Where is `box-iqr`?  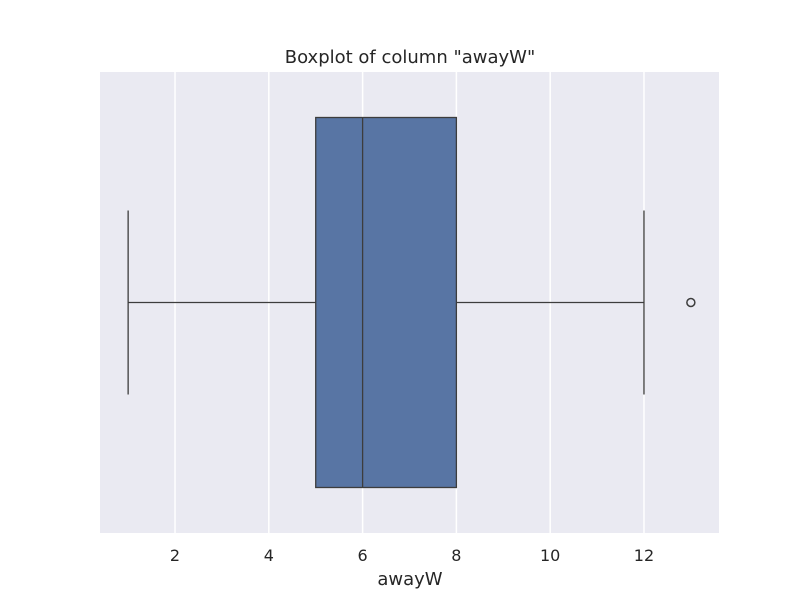
box-iqr is located at coordinates (386, 302).